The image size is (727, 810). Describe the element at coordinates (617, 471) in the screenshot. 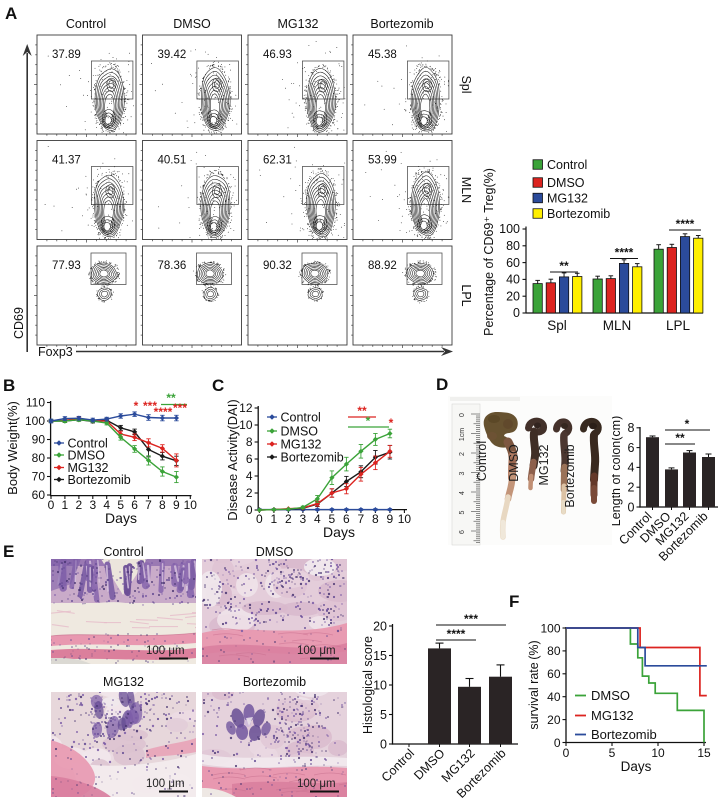

I see `svg-text: Length of colon(cm)` at that location.